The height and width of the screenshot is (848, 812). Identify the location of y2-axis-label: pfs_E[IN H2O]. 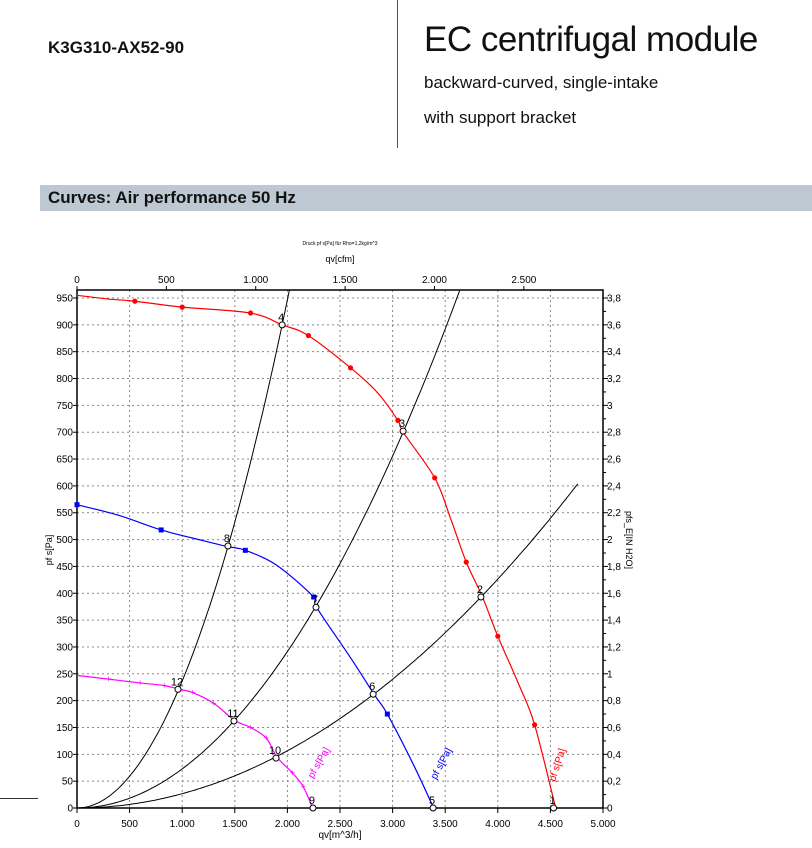
(629, 540).